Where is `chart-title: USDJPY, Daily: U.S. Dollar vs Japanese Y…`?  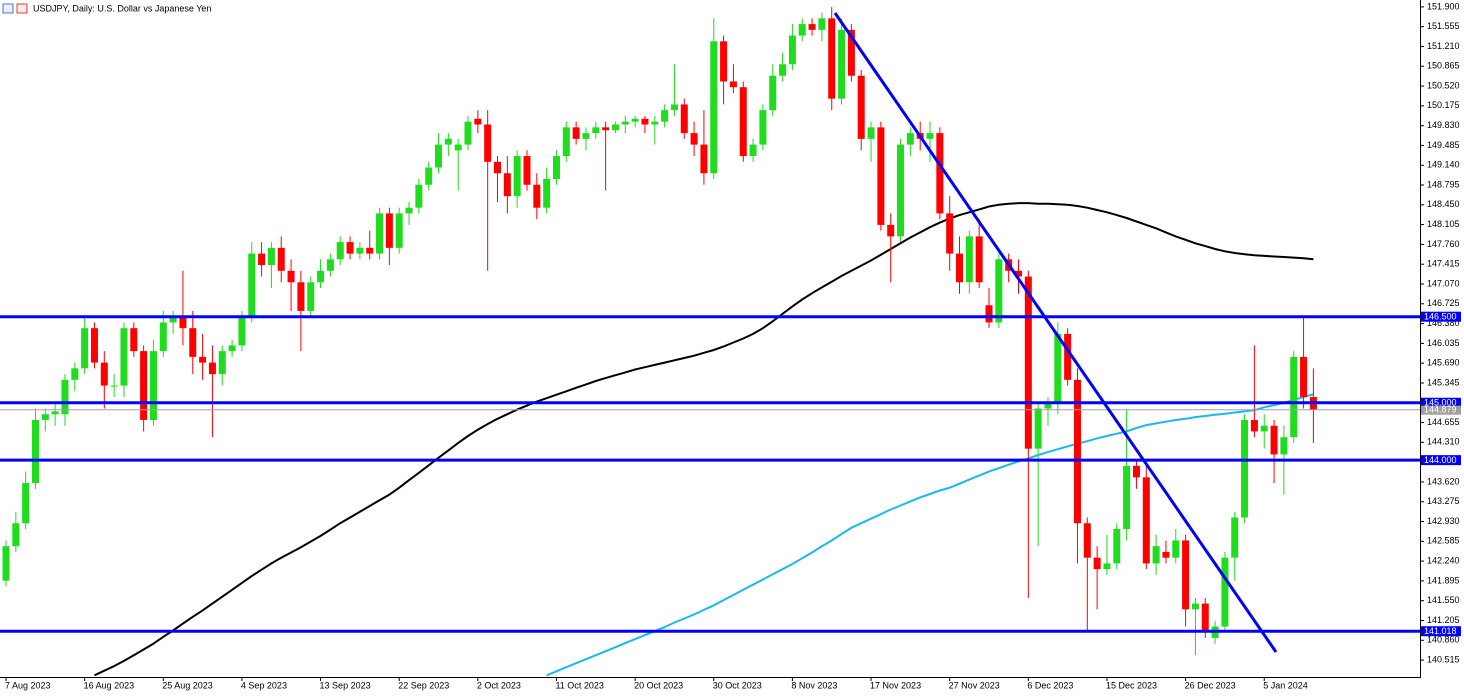 chart-title: USDJPY, Daily: U.S. Dollar vs Japanese Y… is located at coordinates (122, 8).